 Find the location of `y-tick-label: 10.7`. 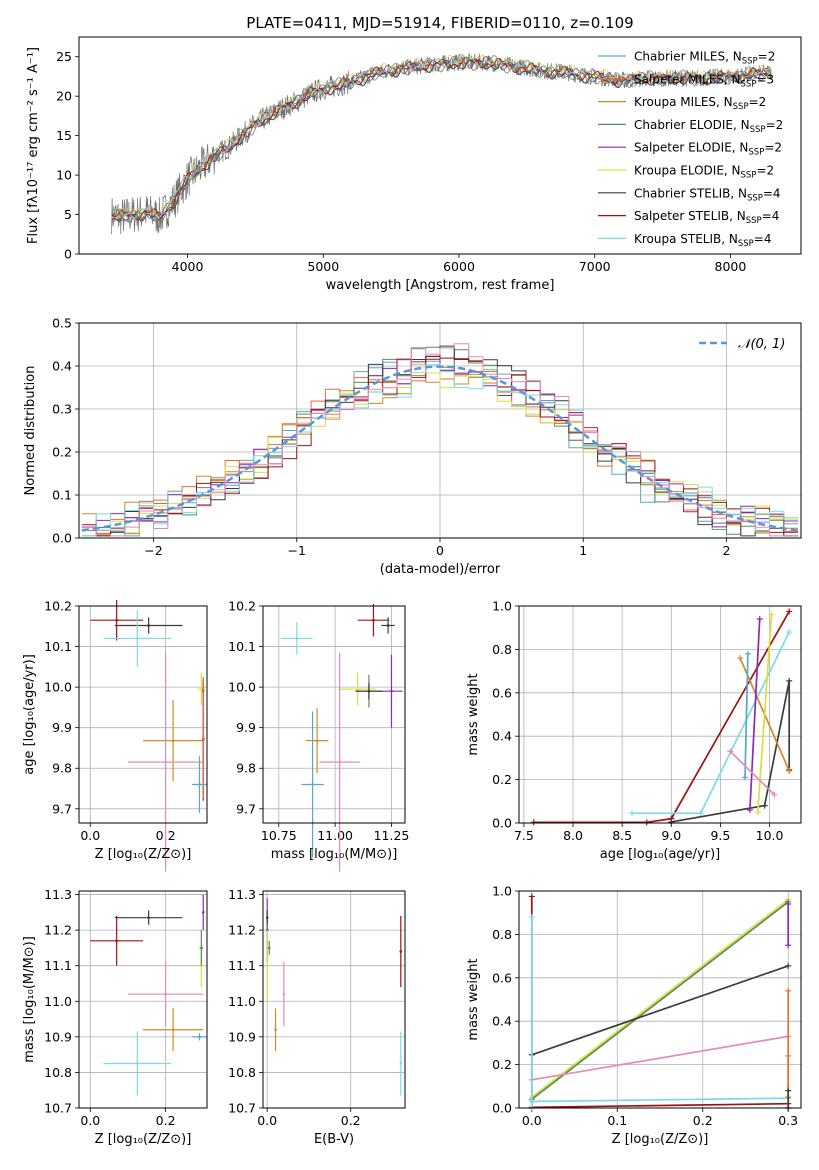

y-tick-label: 10.7 is located at coordinates (58, 1108).